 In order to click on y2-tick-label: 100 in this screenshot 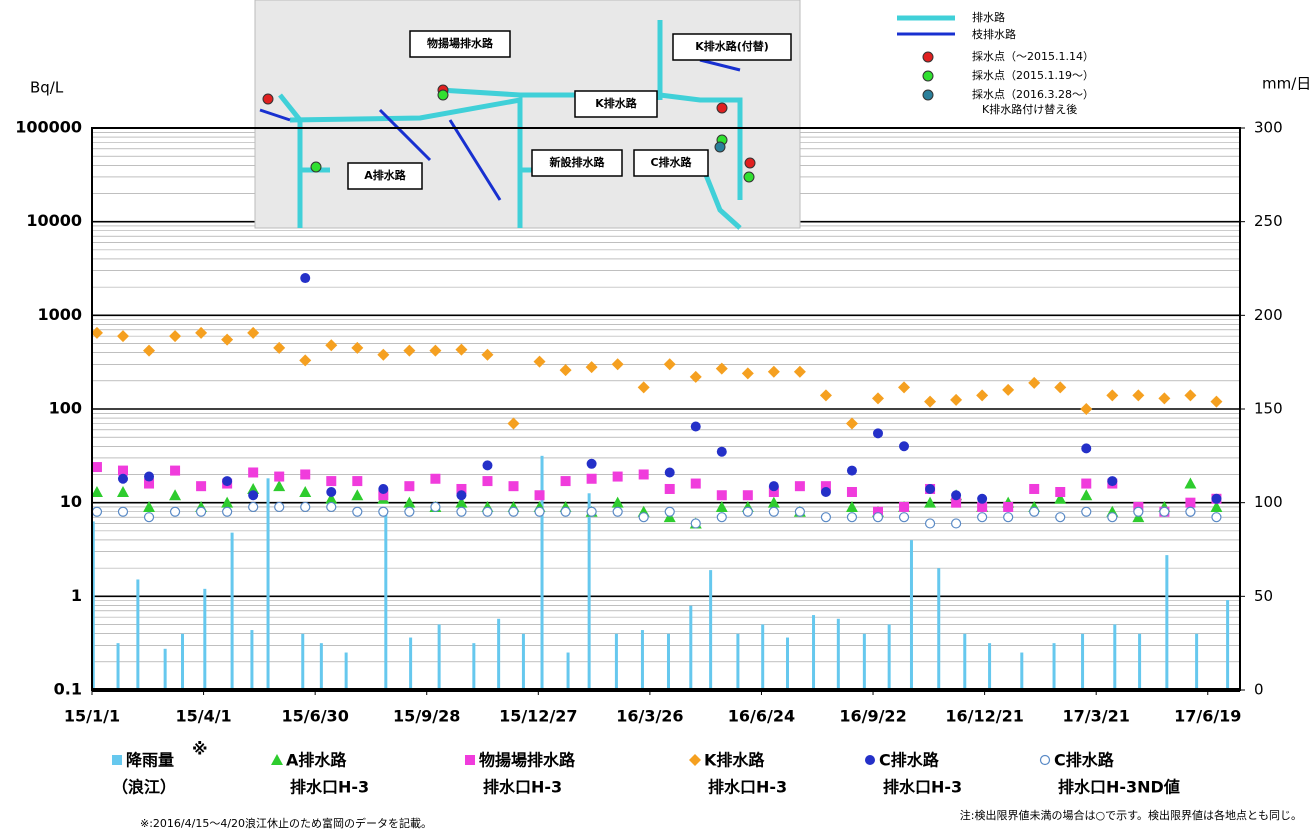, I will do `click(1268, 502)`.